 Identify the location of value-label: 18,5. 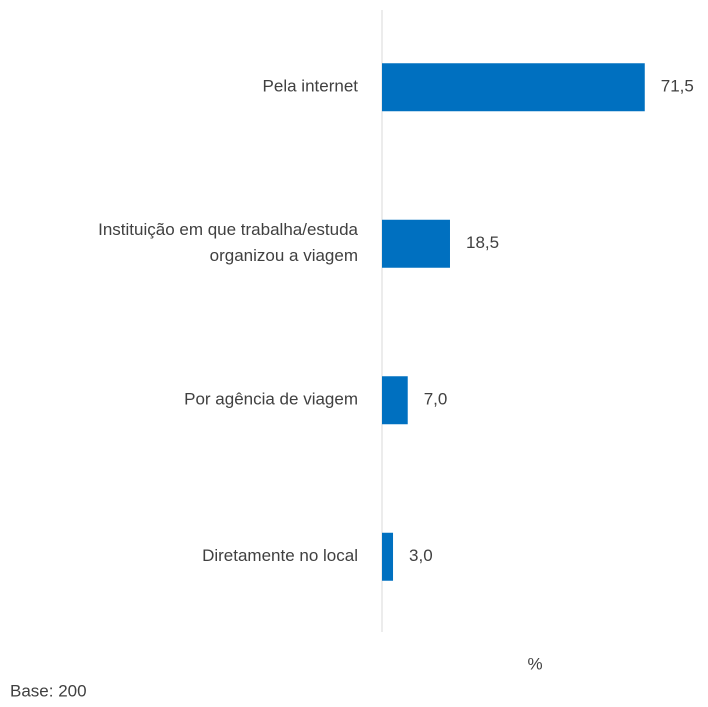
(482, 242).